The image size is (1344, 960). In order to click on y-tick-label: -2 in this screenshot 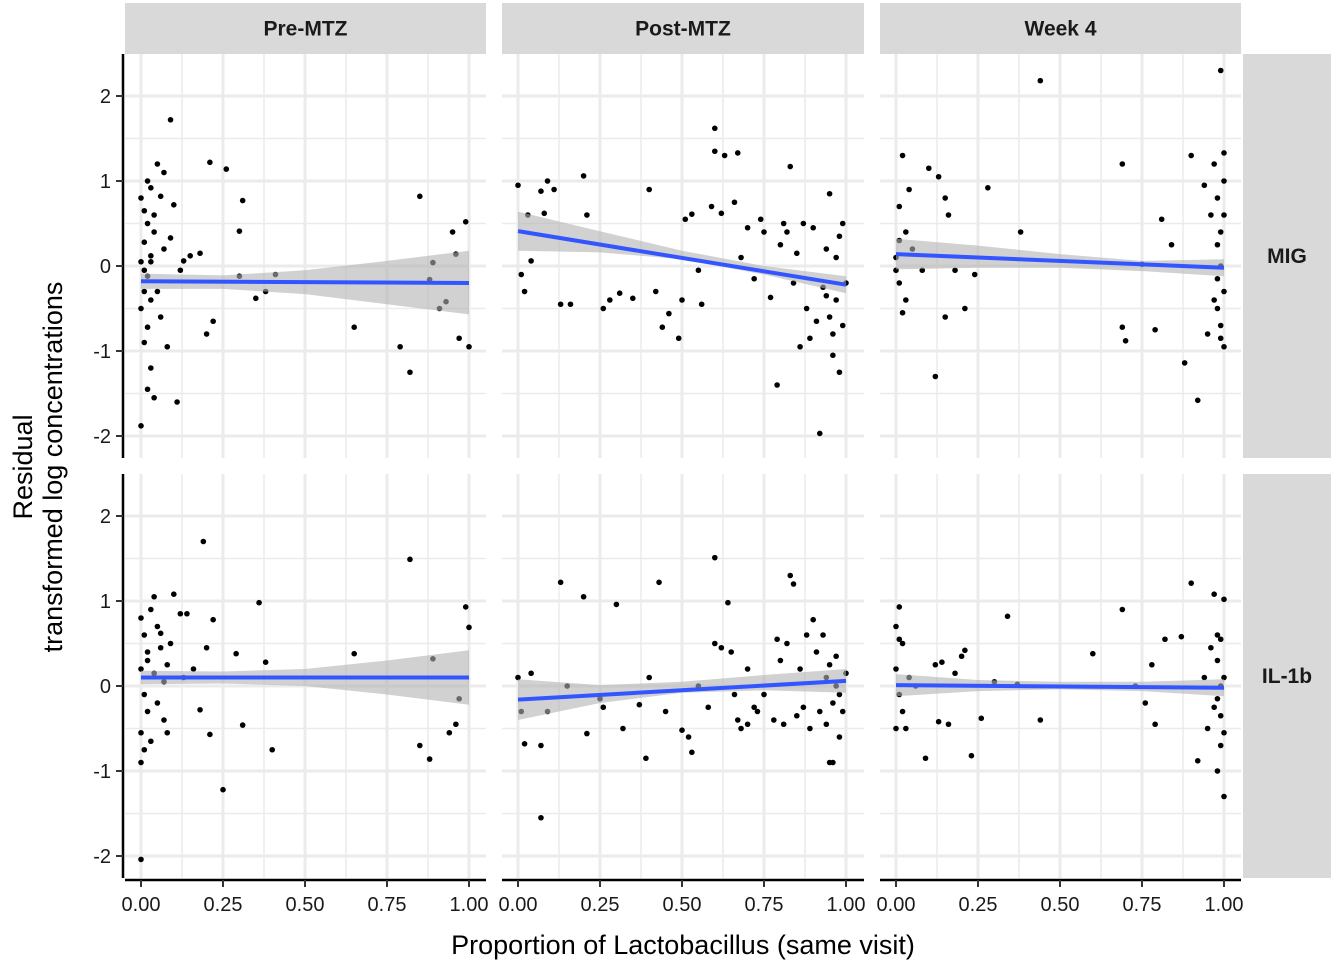, I will do `click(102, 857)`.